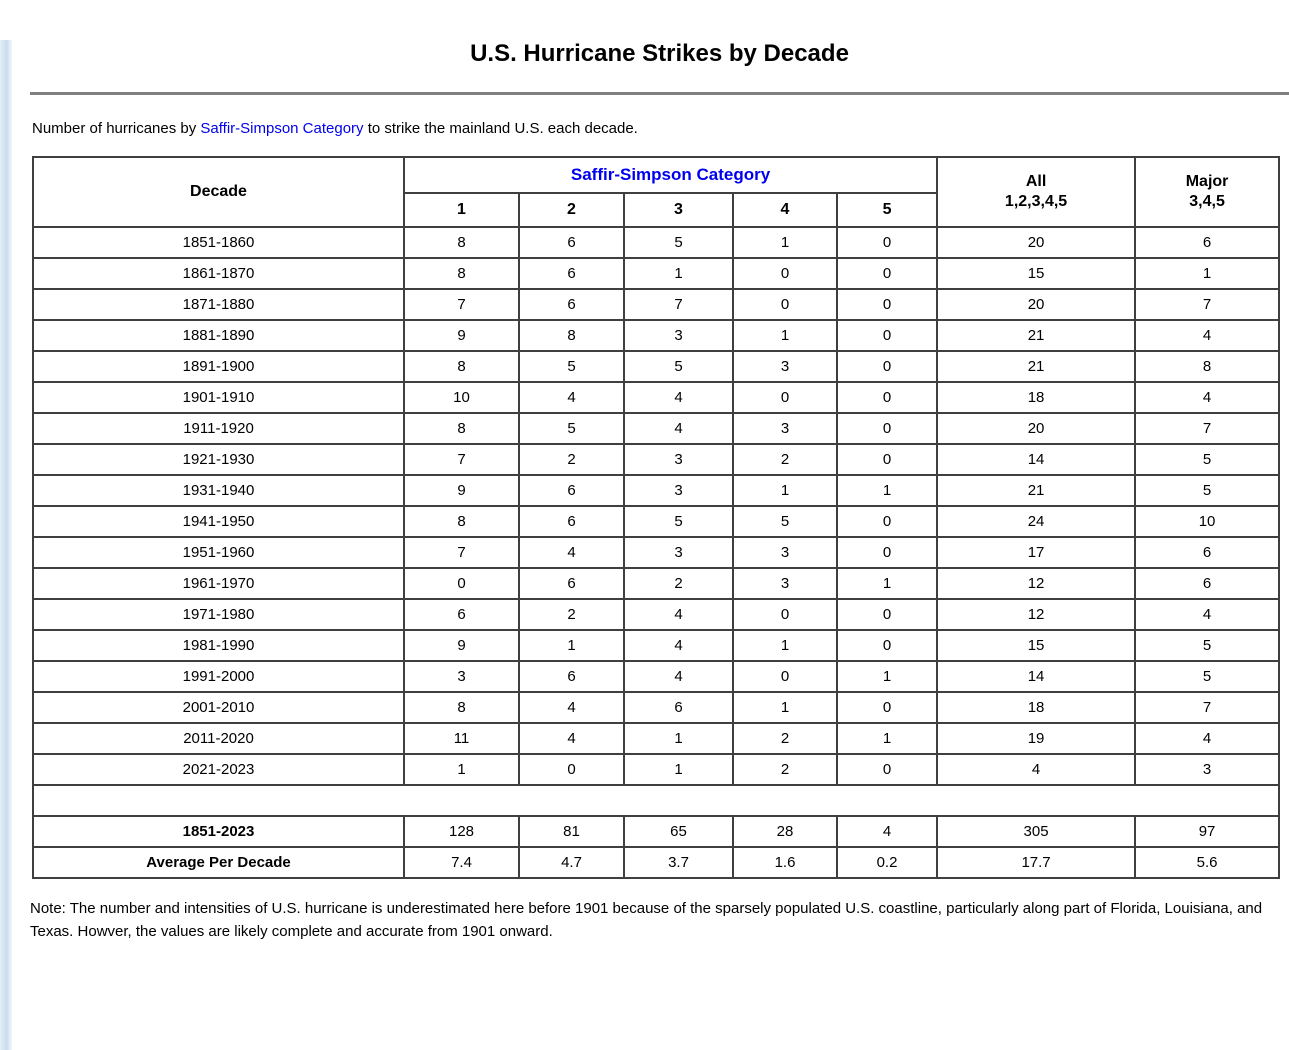  What do you see at coordinates (218, 583) in the screenshot?
I see `decade-cell: 1961-1970` at bounding box center [218, 583].